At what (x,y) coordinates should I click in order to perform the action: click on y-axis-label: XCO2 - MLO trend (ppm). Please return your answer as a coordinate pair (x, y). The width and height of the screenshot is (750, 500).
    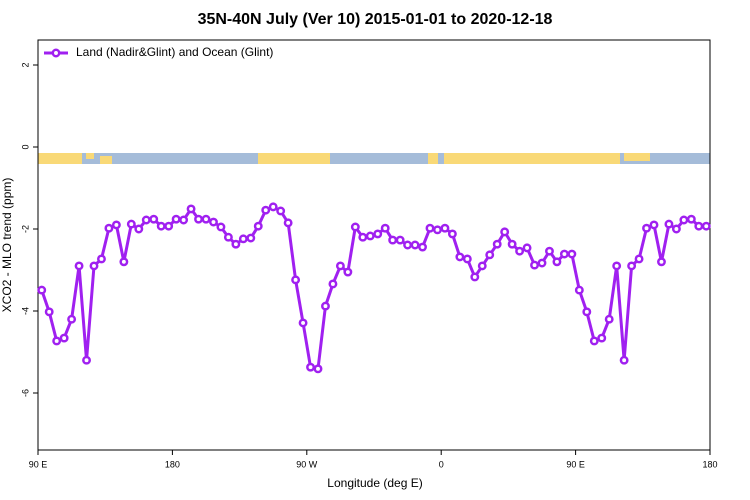
    Looking at the image, I should click on (7, 245).